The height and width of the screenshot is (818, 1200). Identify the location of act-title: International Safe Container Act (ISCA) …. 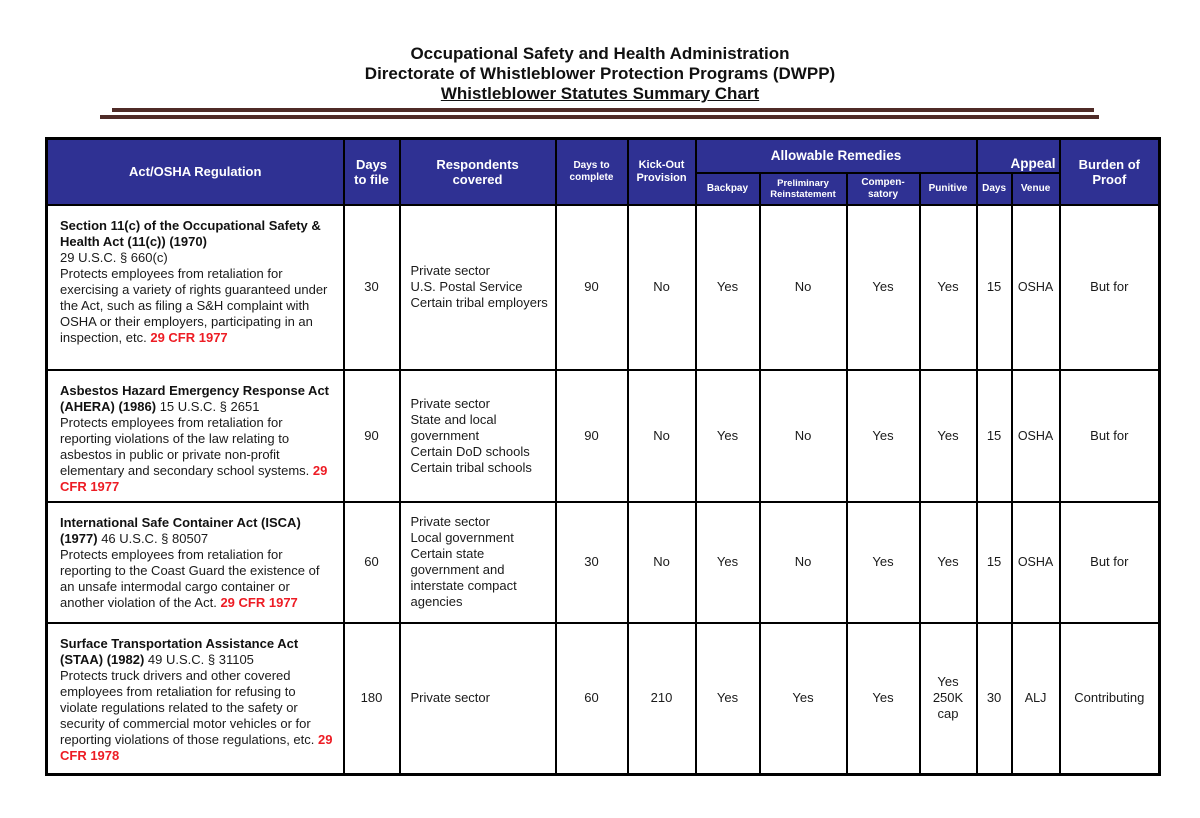
(180, 530).